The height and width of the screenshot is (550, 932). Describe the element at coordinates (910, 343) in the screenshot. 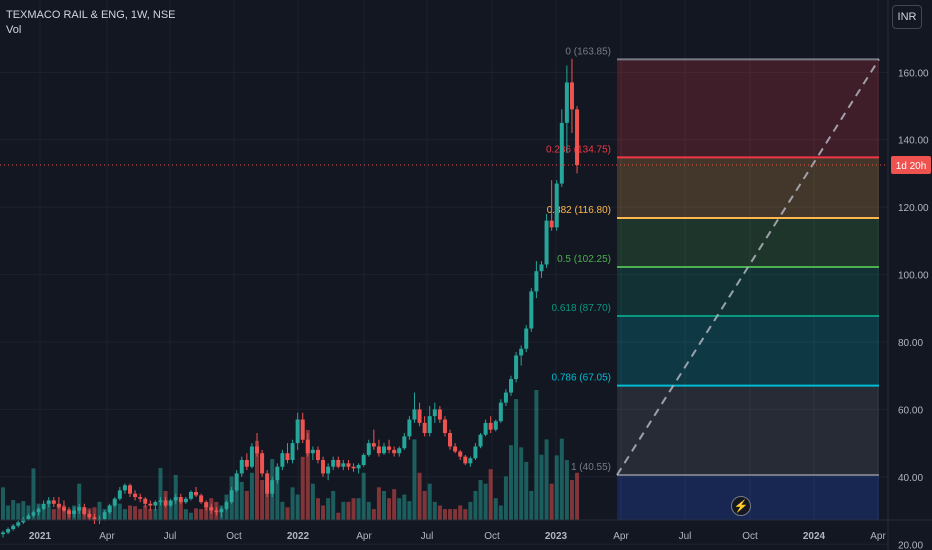

I see `y-tick-label: 80.00` at that location.